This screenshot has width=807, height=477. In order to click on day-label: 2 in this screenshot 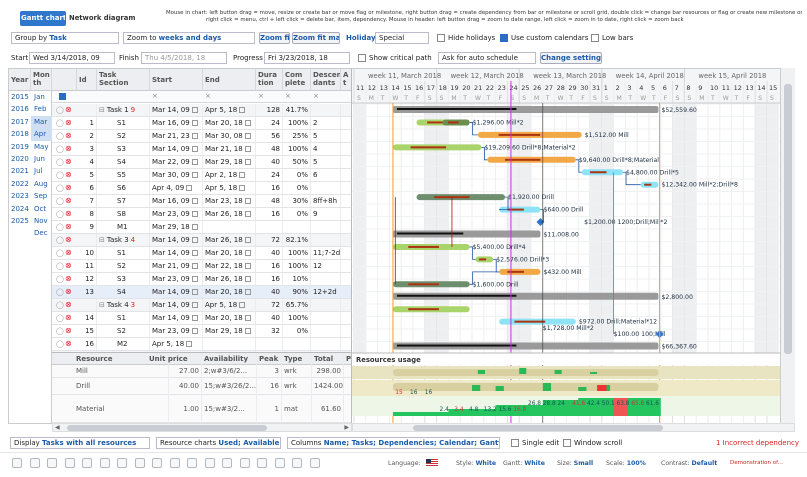, I will do `click(618, 88)`.